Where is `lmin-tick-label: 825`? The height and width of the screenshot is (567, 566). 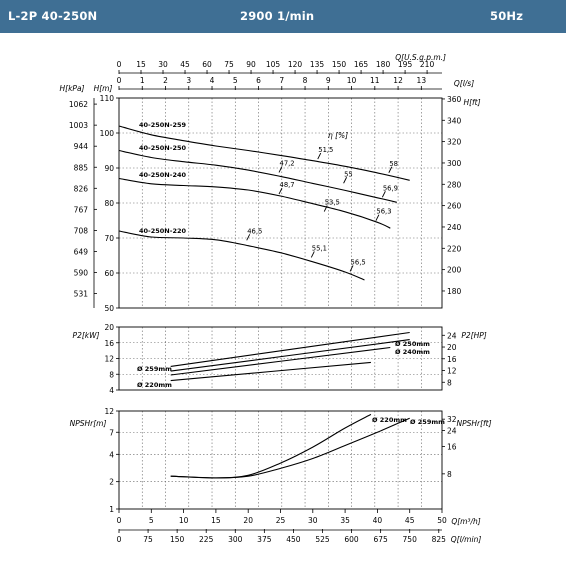
lmin-tick-label: 825 is located at coordinates (439, 539).